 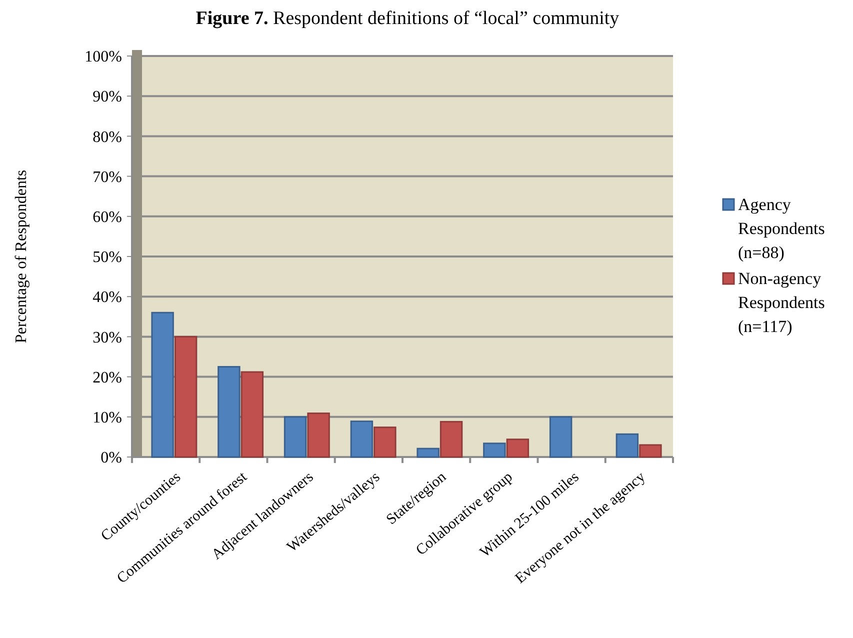 I want to click on y-tick-label: 40%, so click(x=107, y=297).